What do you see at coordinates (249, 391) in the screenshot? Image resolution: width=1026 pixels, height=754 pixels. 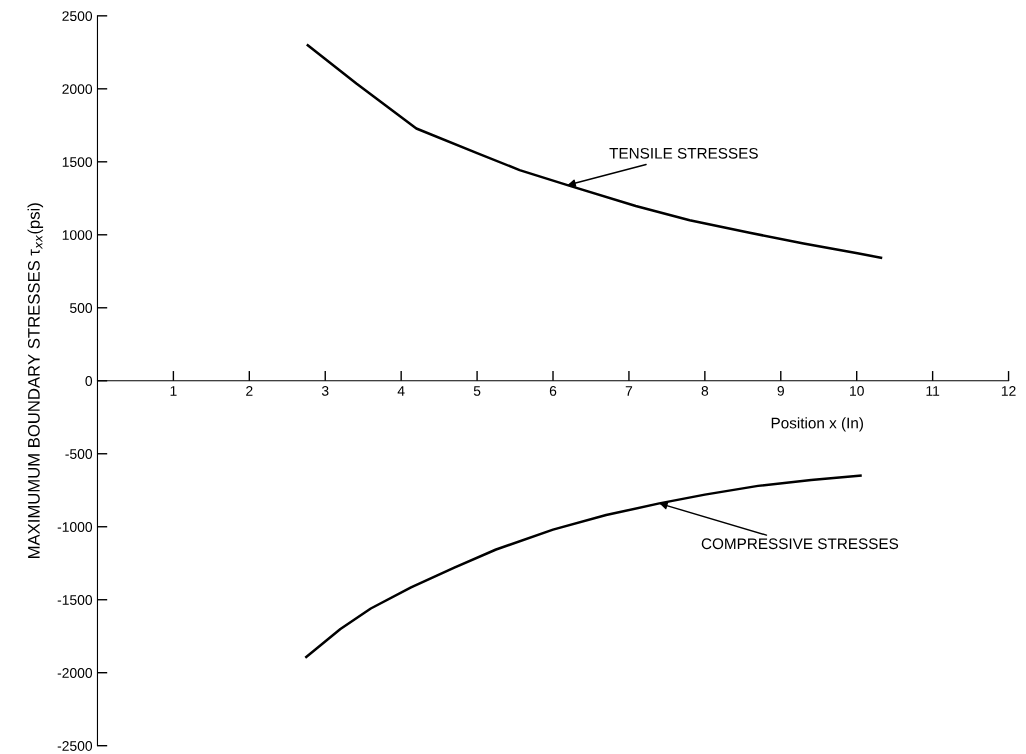 I see `x-tick-label: 2` at bounding box center [249, 391].